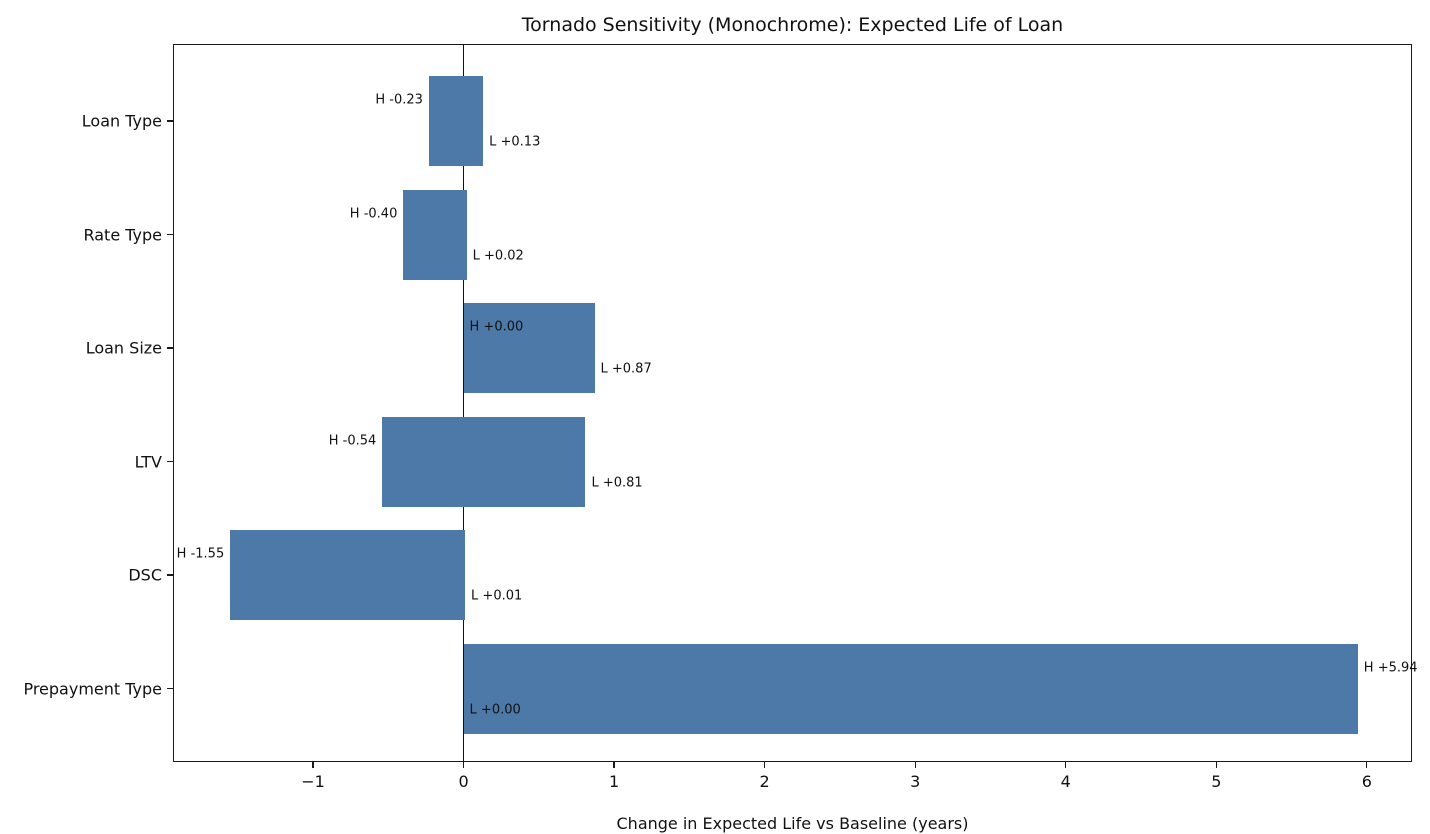 Image resolution: width=1430 pixels, height=834 pixels. What do you see at coordinates (463, 781) in the screenshot?
I see `x-tick-label-0: 0` at bounding box center [463, 781].